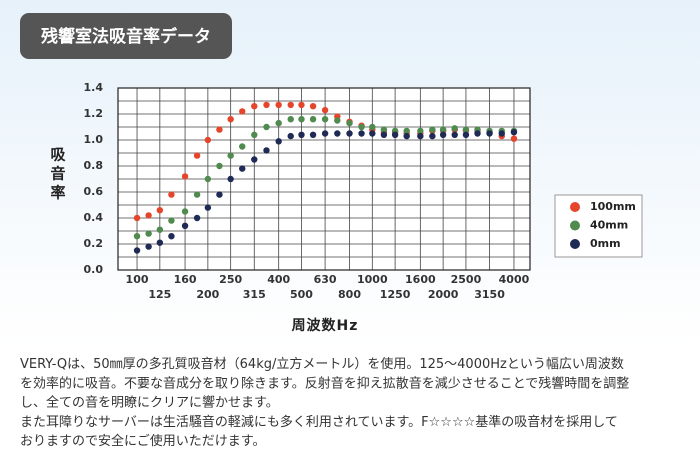 Image resolution: width=700 pixels, height=455 pixels. Describe the element at coordinates (230, 279) in the screenshot. I see `x-tick-label: 250` at that location.